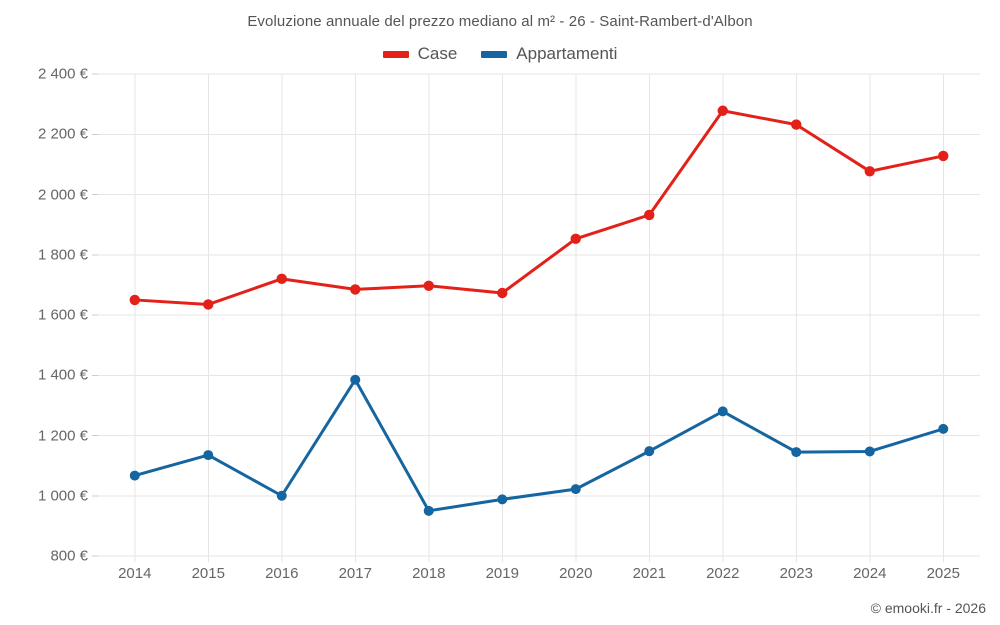  What do you see at coordinates (62, 255) in the screenshot?
I see `y-axis-tick-label: 1 800 €` at bounding box center [62, 255].